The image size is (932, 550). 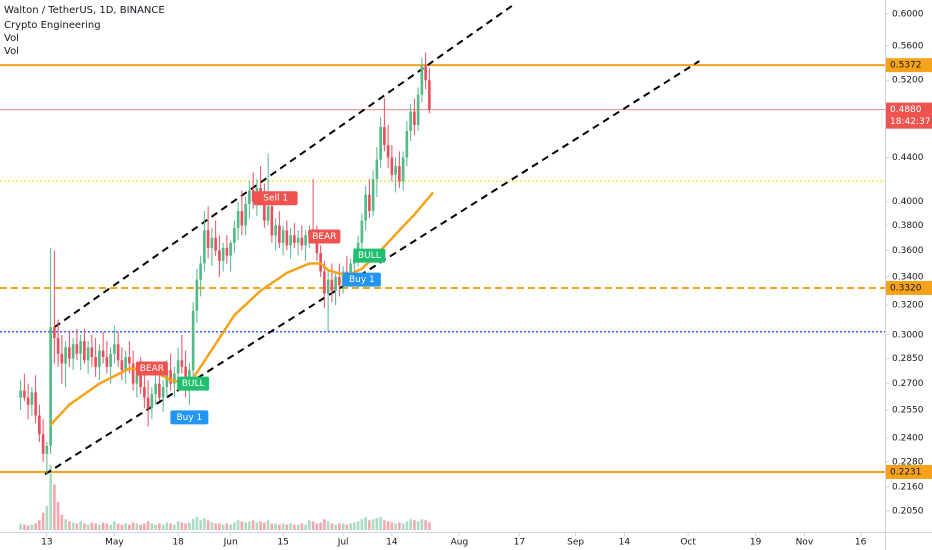 What do you see at coordinates (908, 202) in the screenshot?
I see `y-tick-label: 0.4000` at bounding box center [908, 202].